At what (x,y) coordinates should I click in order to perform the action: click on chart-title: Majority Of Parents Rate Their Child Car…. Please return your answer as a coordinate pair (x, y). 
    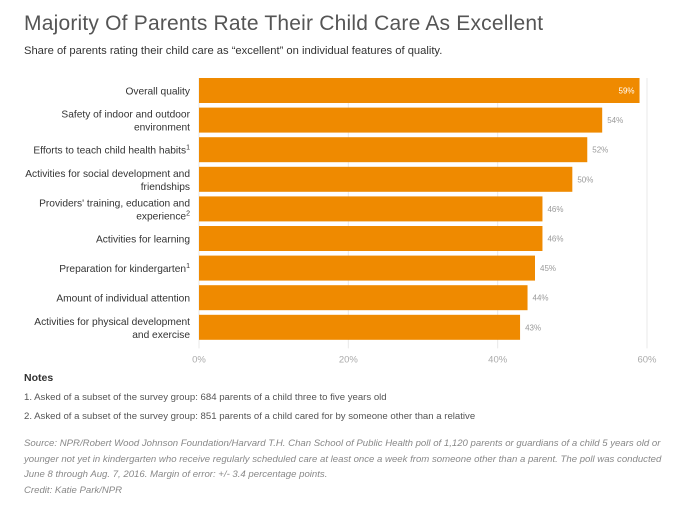
    Looking at the image, I should click on (284, 23).